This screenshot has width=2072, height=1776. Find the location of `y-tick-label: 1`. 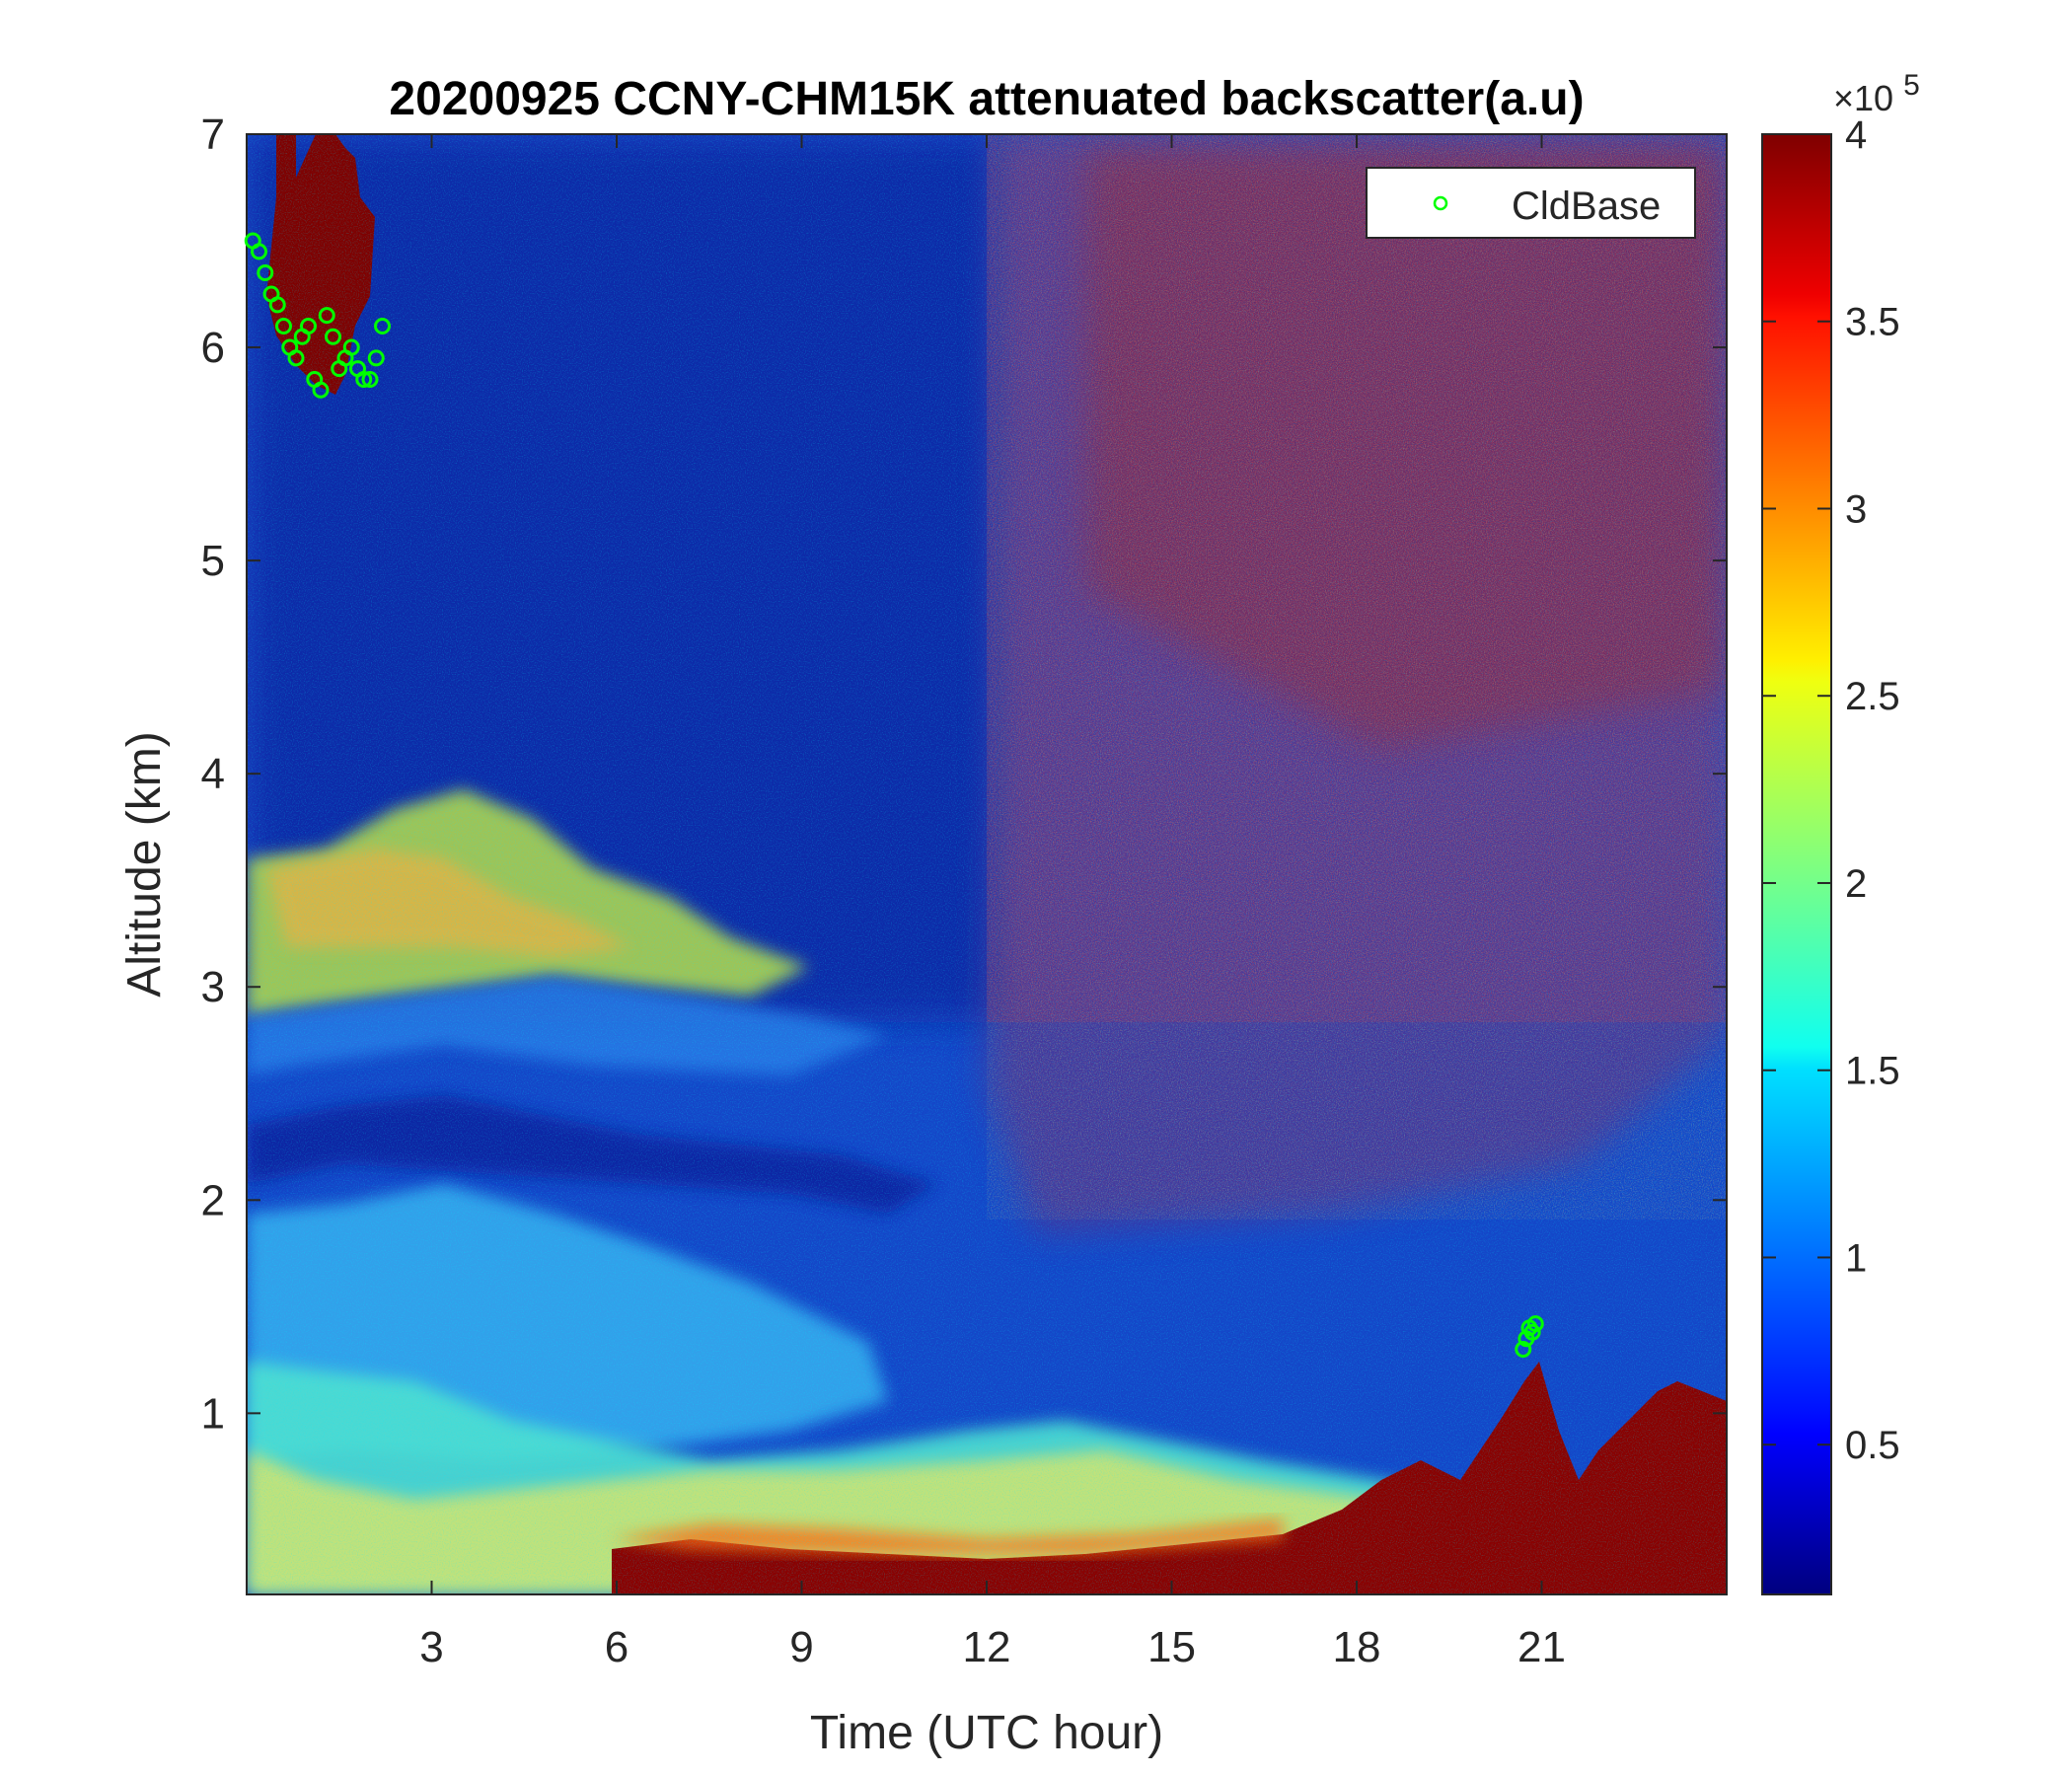

y-tick-label: 1 is located at coordinates (213, 1414).